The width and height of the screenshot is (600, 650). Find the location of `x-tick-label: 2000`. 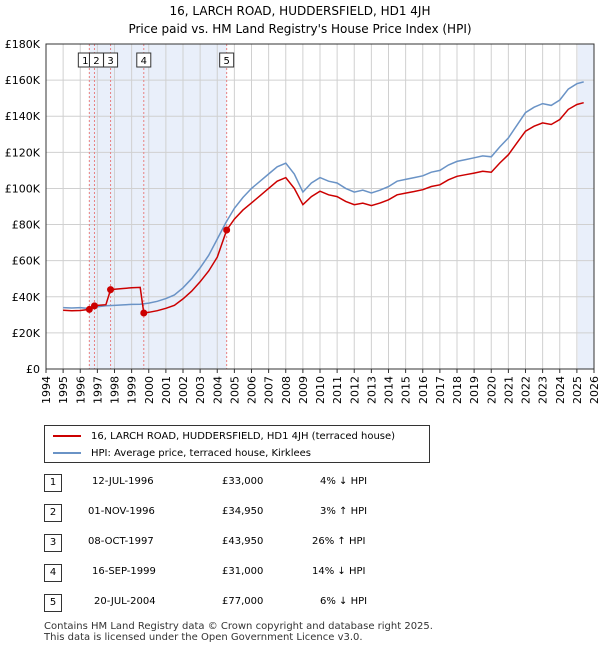

x-tick-label: 2000 is located at coordinates (149, 390).